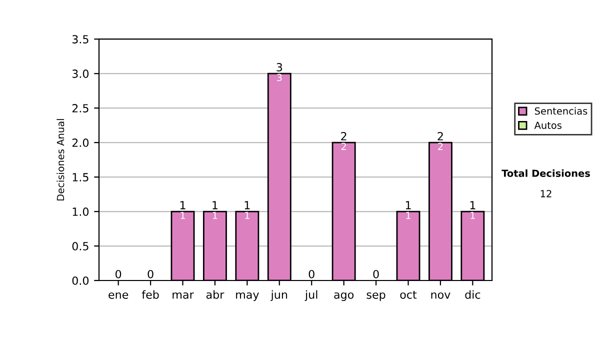 This screenshot has width=600, height=340. What do you see at coordinates (80, 246) in the screenshot?
I see `y-tick-label: 0.5` at bounding box center [80, 246].